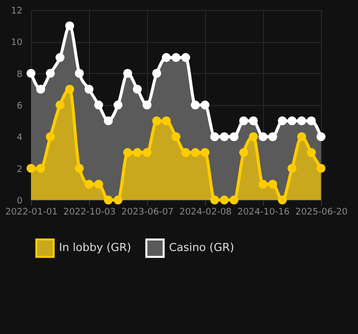 The width and height of the screenshot is (358, 334). What do you see at coordinates (19, 138) in the screenshot?
I see `y-tick-label: 4` at bounding box center [19, 138].